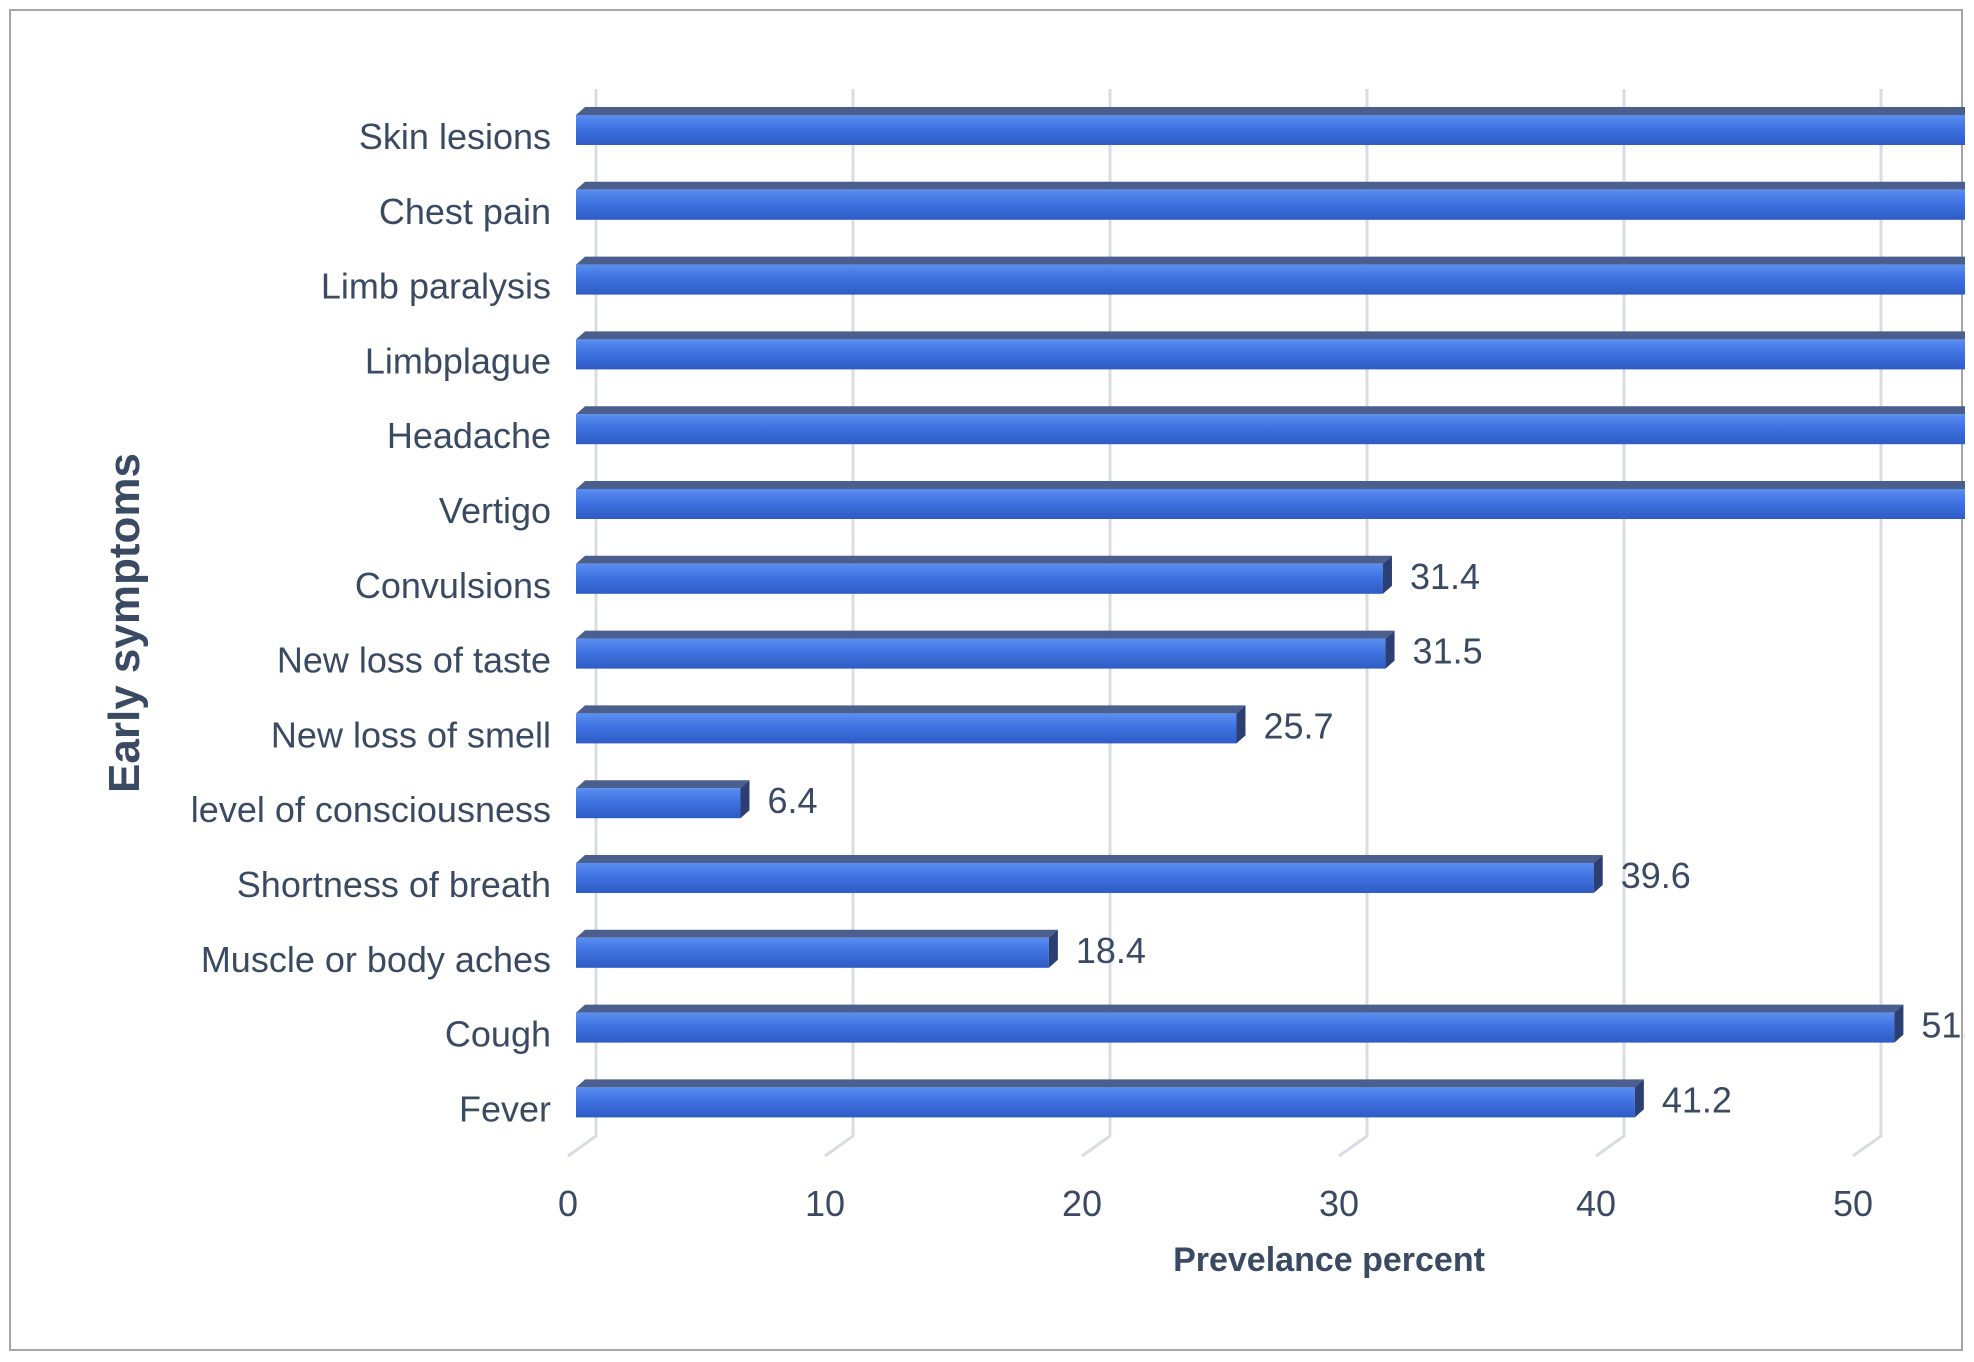  Describe the element at coordinates (825, 1203) in the screenshot. I see `x-tick-label: 10` at that location.